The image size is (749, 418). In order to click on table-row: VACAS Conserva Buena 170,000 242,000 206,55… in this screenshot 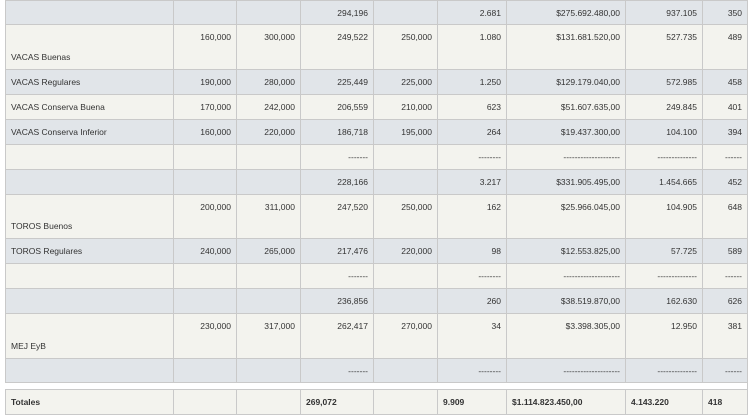, I will do `click(376, 107)`.